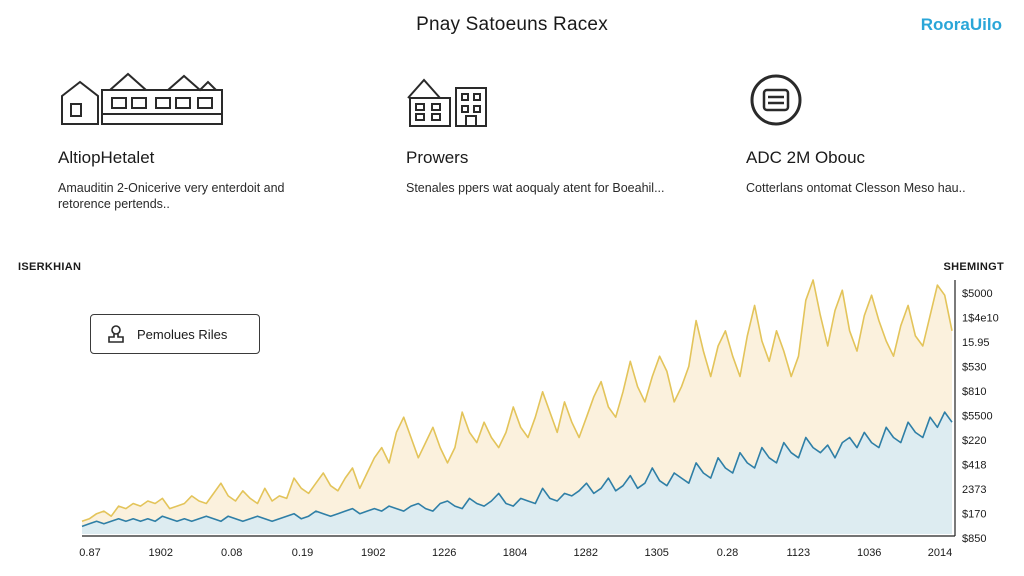  Describe the element at coordinates (940, 553) in the screenshot. I see `x-tick-label: 2014` at that location.